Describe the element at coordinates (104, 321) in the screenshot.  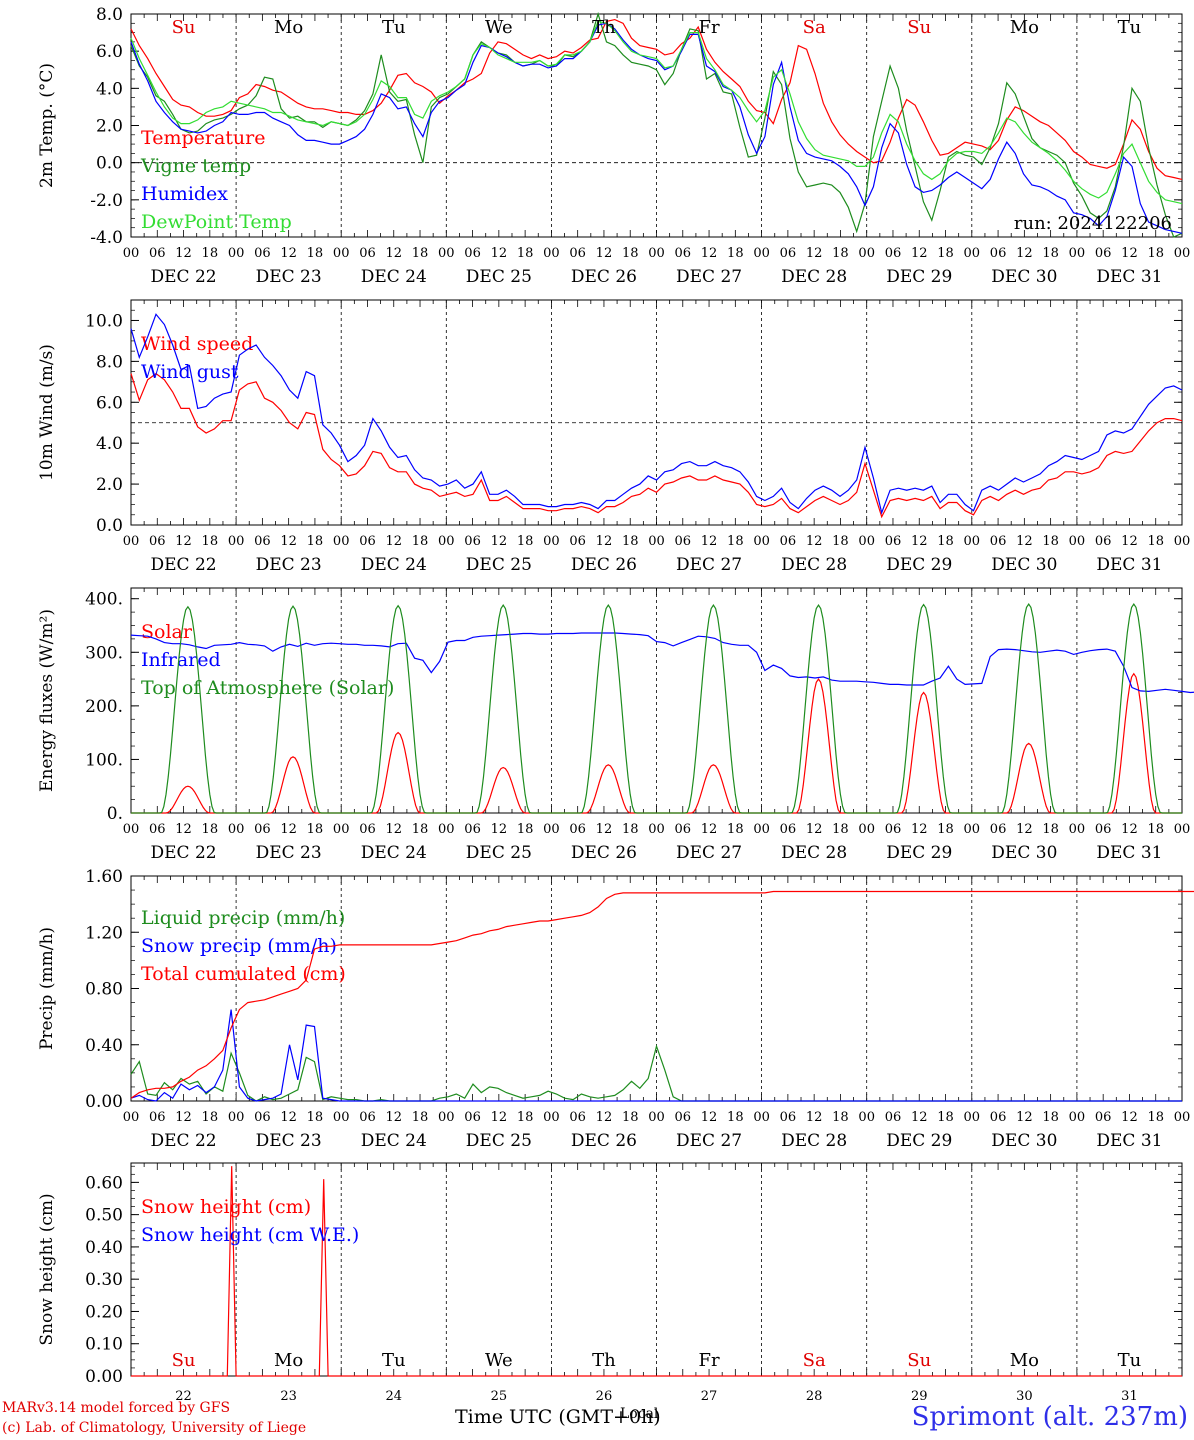
I see `y-tick-label: 10.0` at that location.